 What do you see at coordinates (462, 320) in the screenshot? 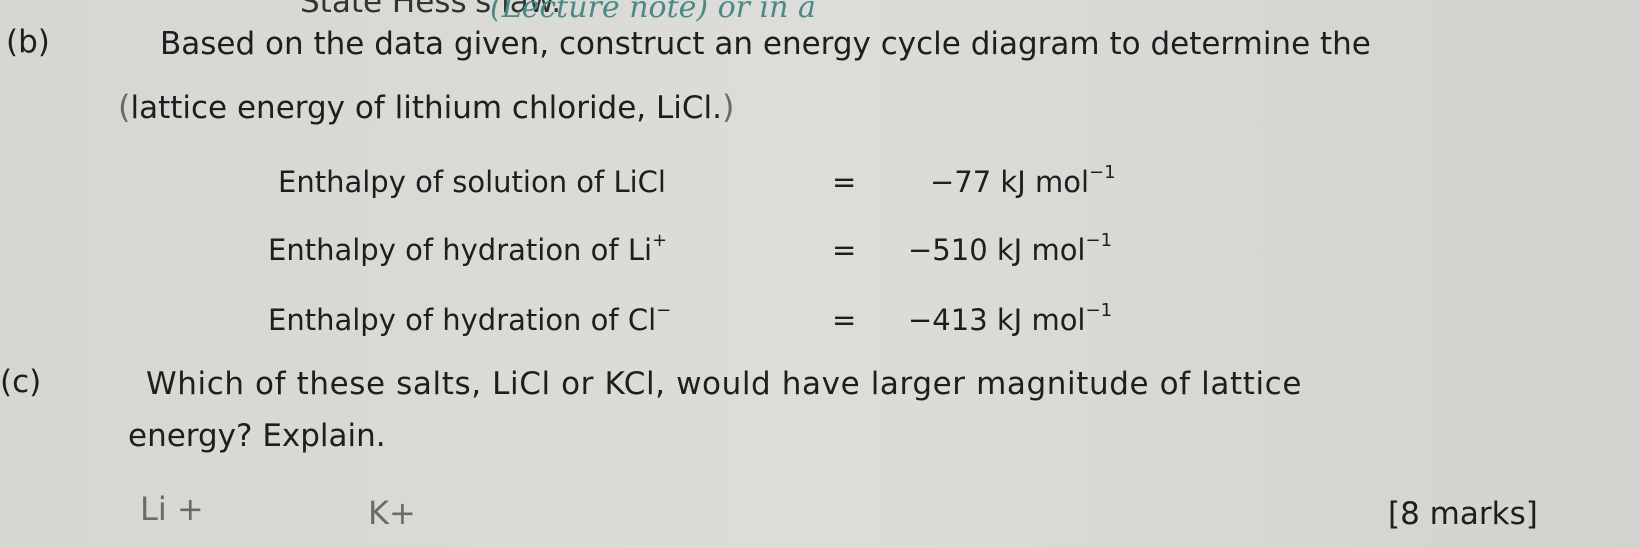
I see `data-name: Enthalpy of hydration of Cl` at bounding box center [462, 320].